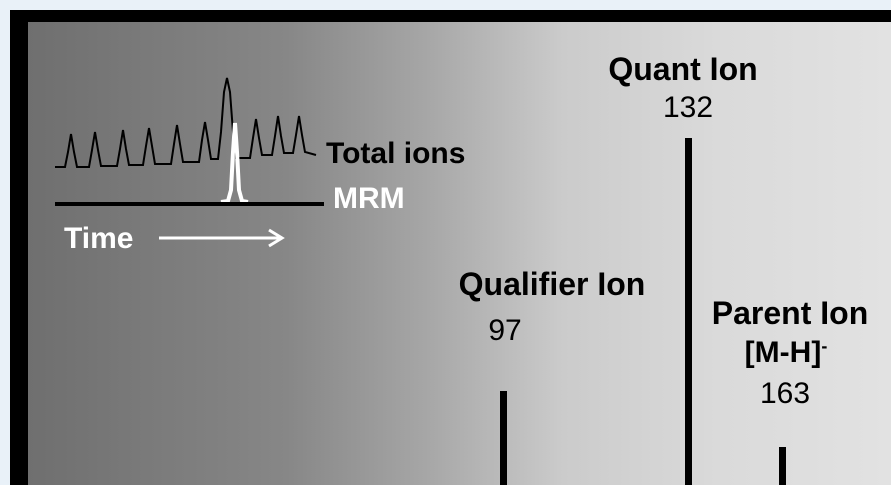  I want to click on parent-ion-charge: -, so click(824, 346).